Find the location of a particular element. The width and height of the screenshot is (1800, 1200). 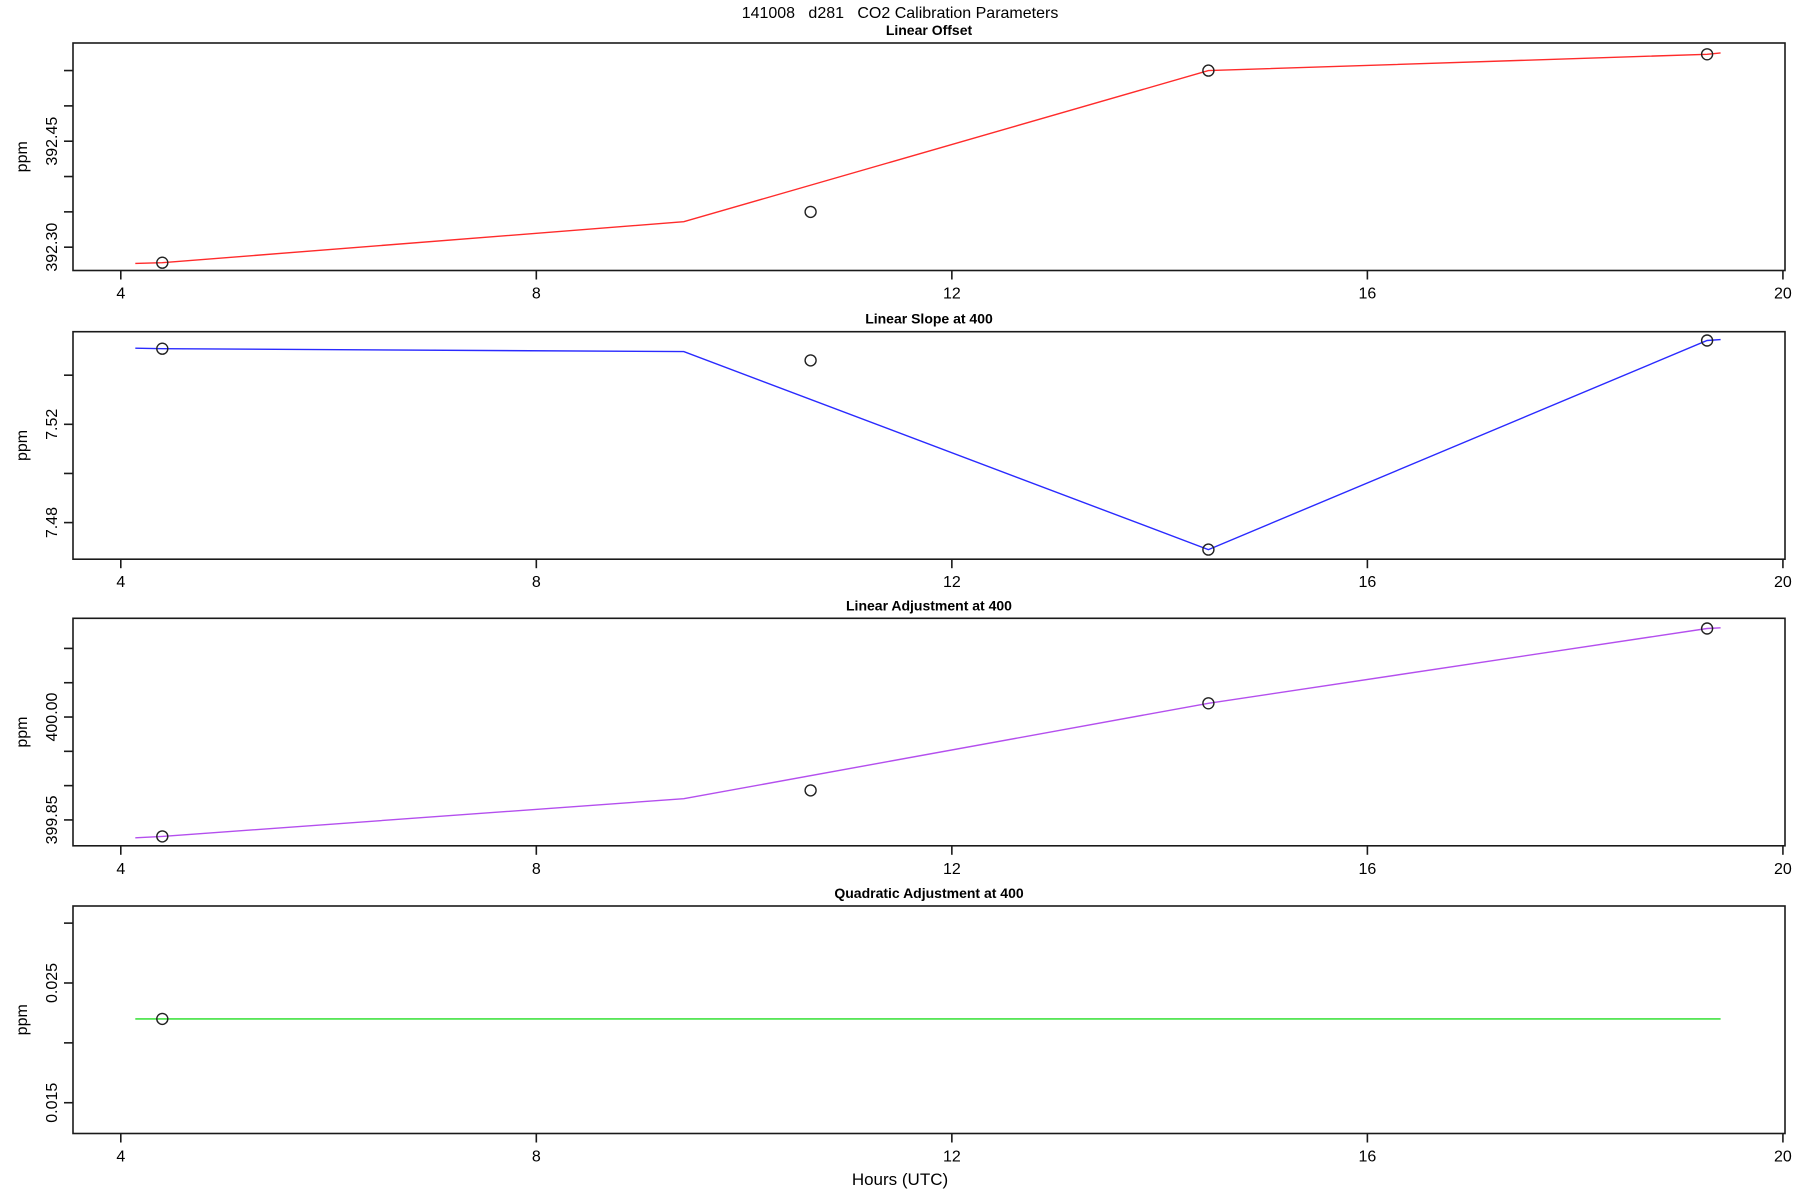

y-tick-label: 7.48 is located at coordinates (52, 522).